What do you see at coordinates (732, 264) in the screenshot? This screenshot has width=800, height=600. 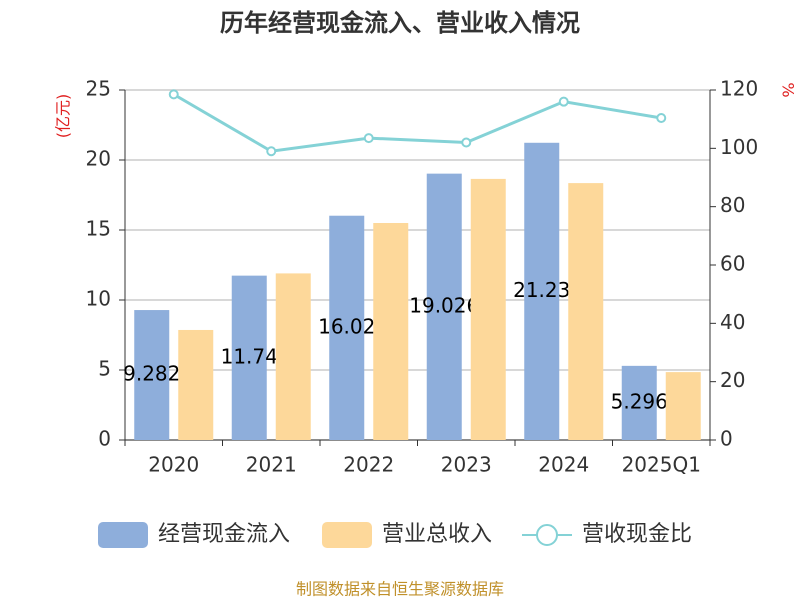 I see `y2-tick-label: 60` at bounding box center [732, 264].